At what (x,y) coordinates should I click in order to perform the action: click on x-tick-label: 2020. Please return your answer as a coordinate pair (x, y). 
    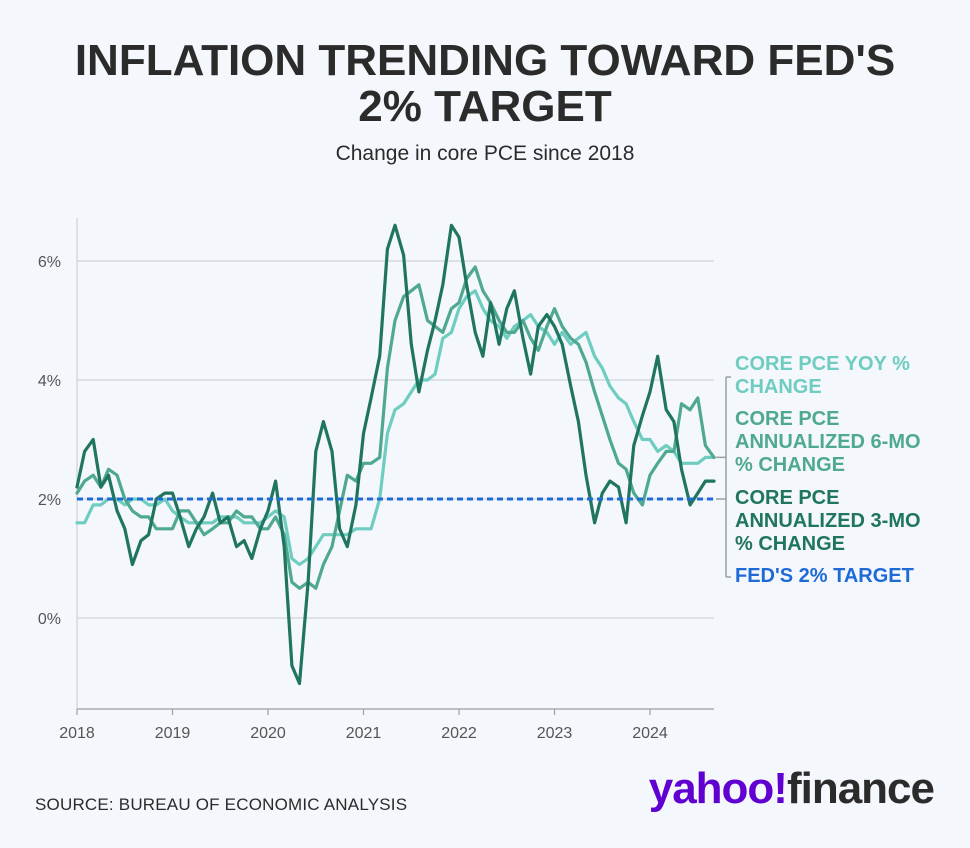
    Looking at the image, I should click on (268, 733).